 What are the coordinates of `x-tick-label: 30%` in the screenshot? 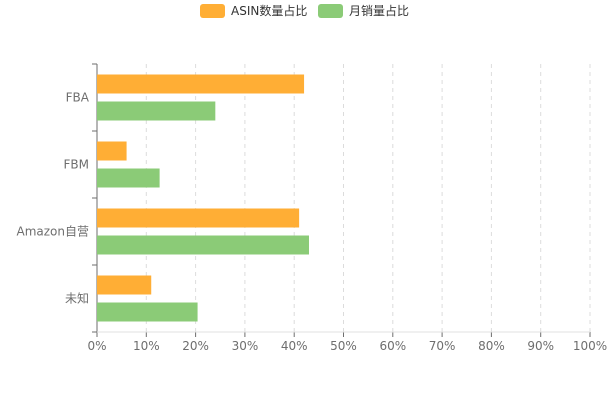 It's located at (245, 346).